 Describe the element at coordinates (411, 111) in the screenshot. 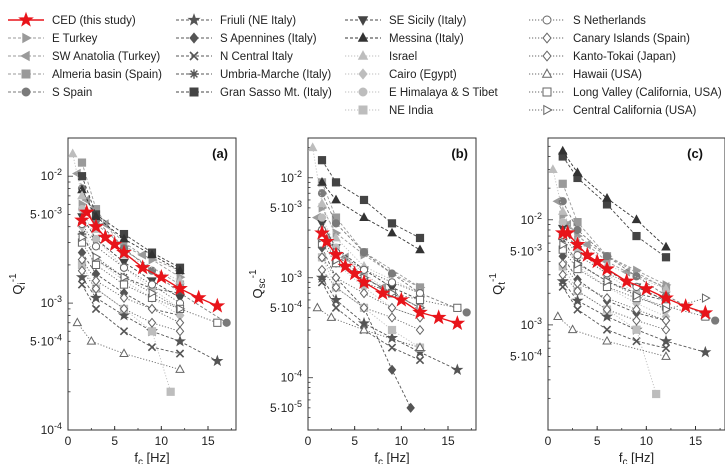

I see `legend-label: NE India` at that location.